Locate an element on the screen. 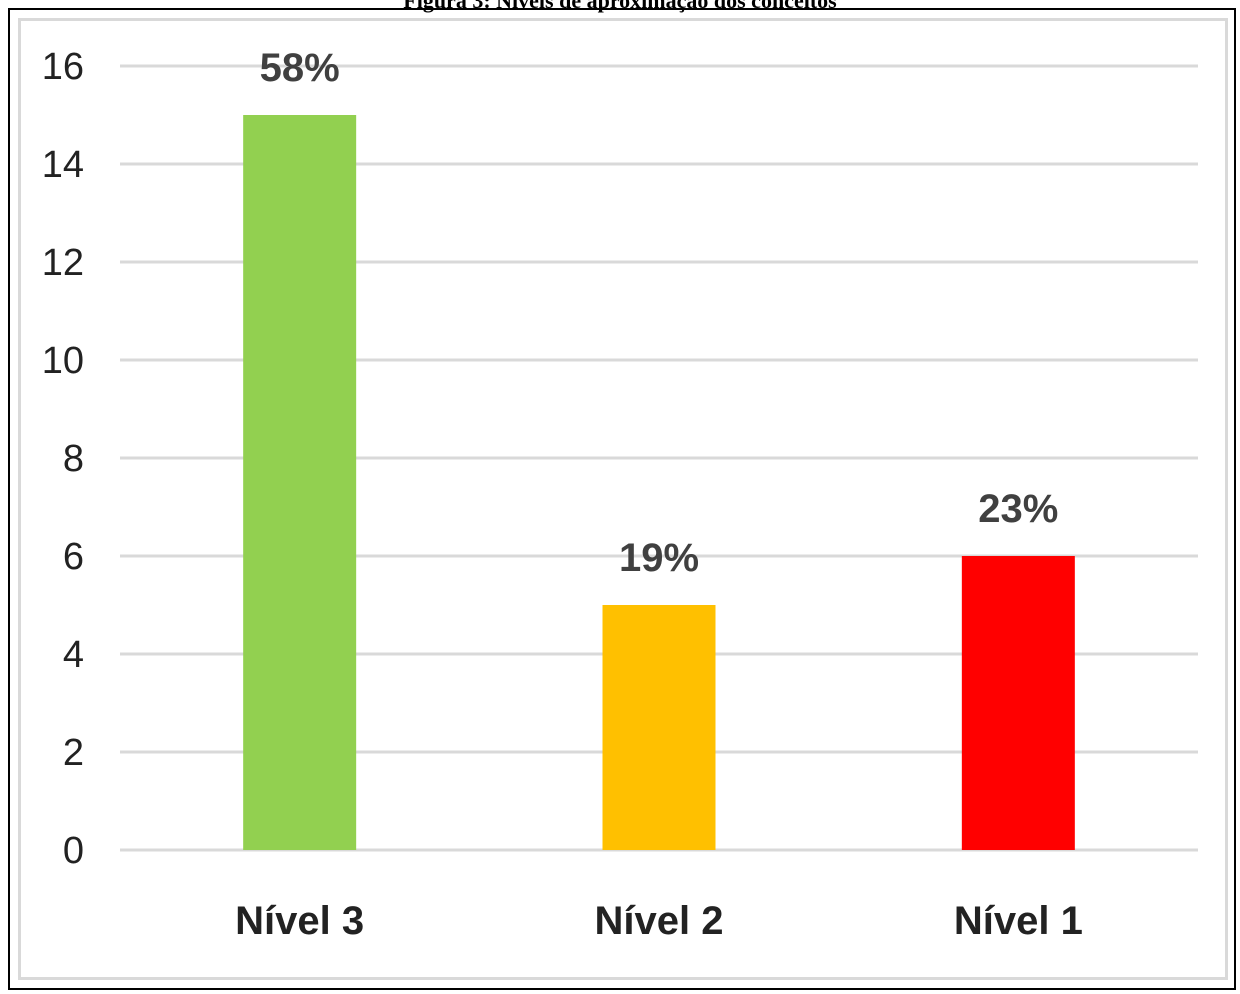 This screenshot has height=994, width=1240. x-category-label: Nível 1 is located at coordinates (1018, 921).